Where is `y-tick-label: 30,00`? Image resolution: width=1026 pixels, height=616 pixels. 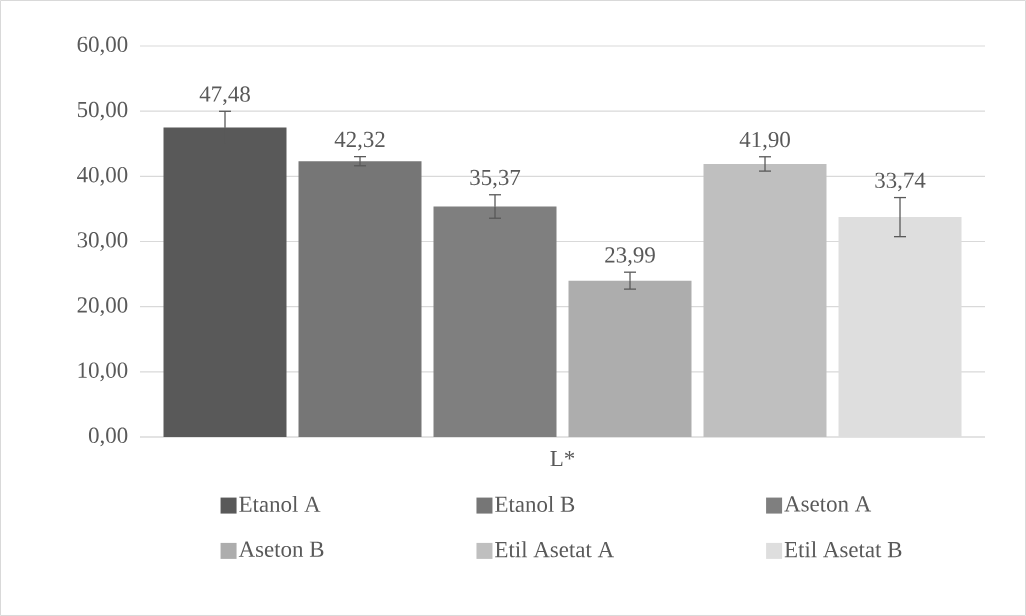 y-tick-label: 30,00 is located at coordinates (102, 241).